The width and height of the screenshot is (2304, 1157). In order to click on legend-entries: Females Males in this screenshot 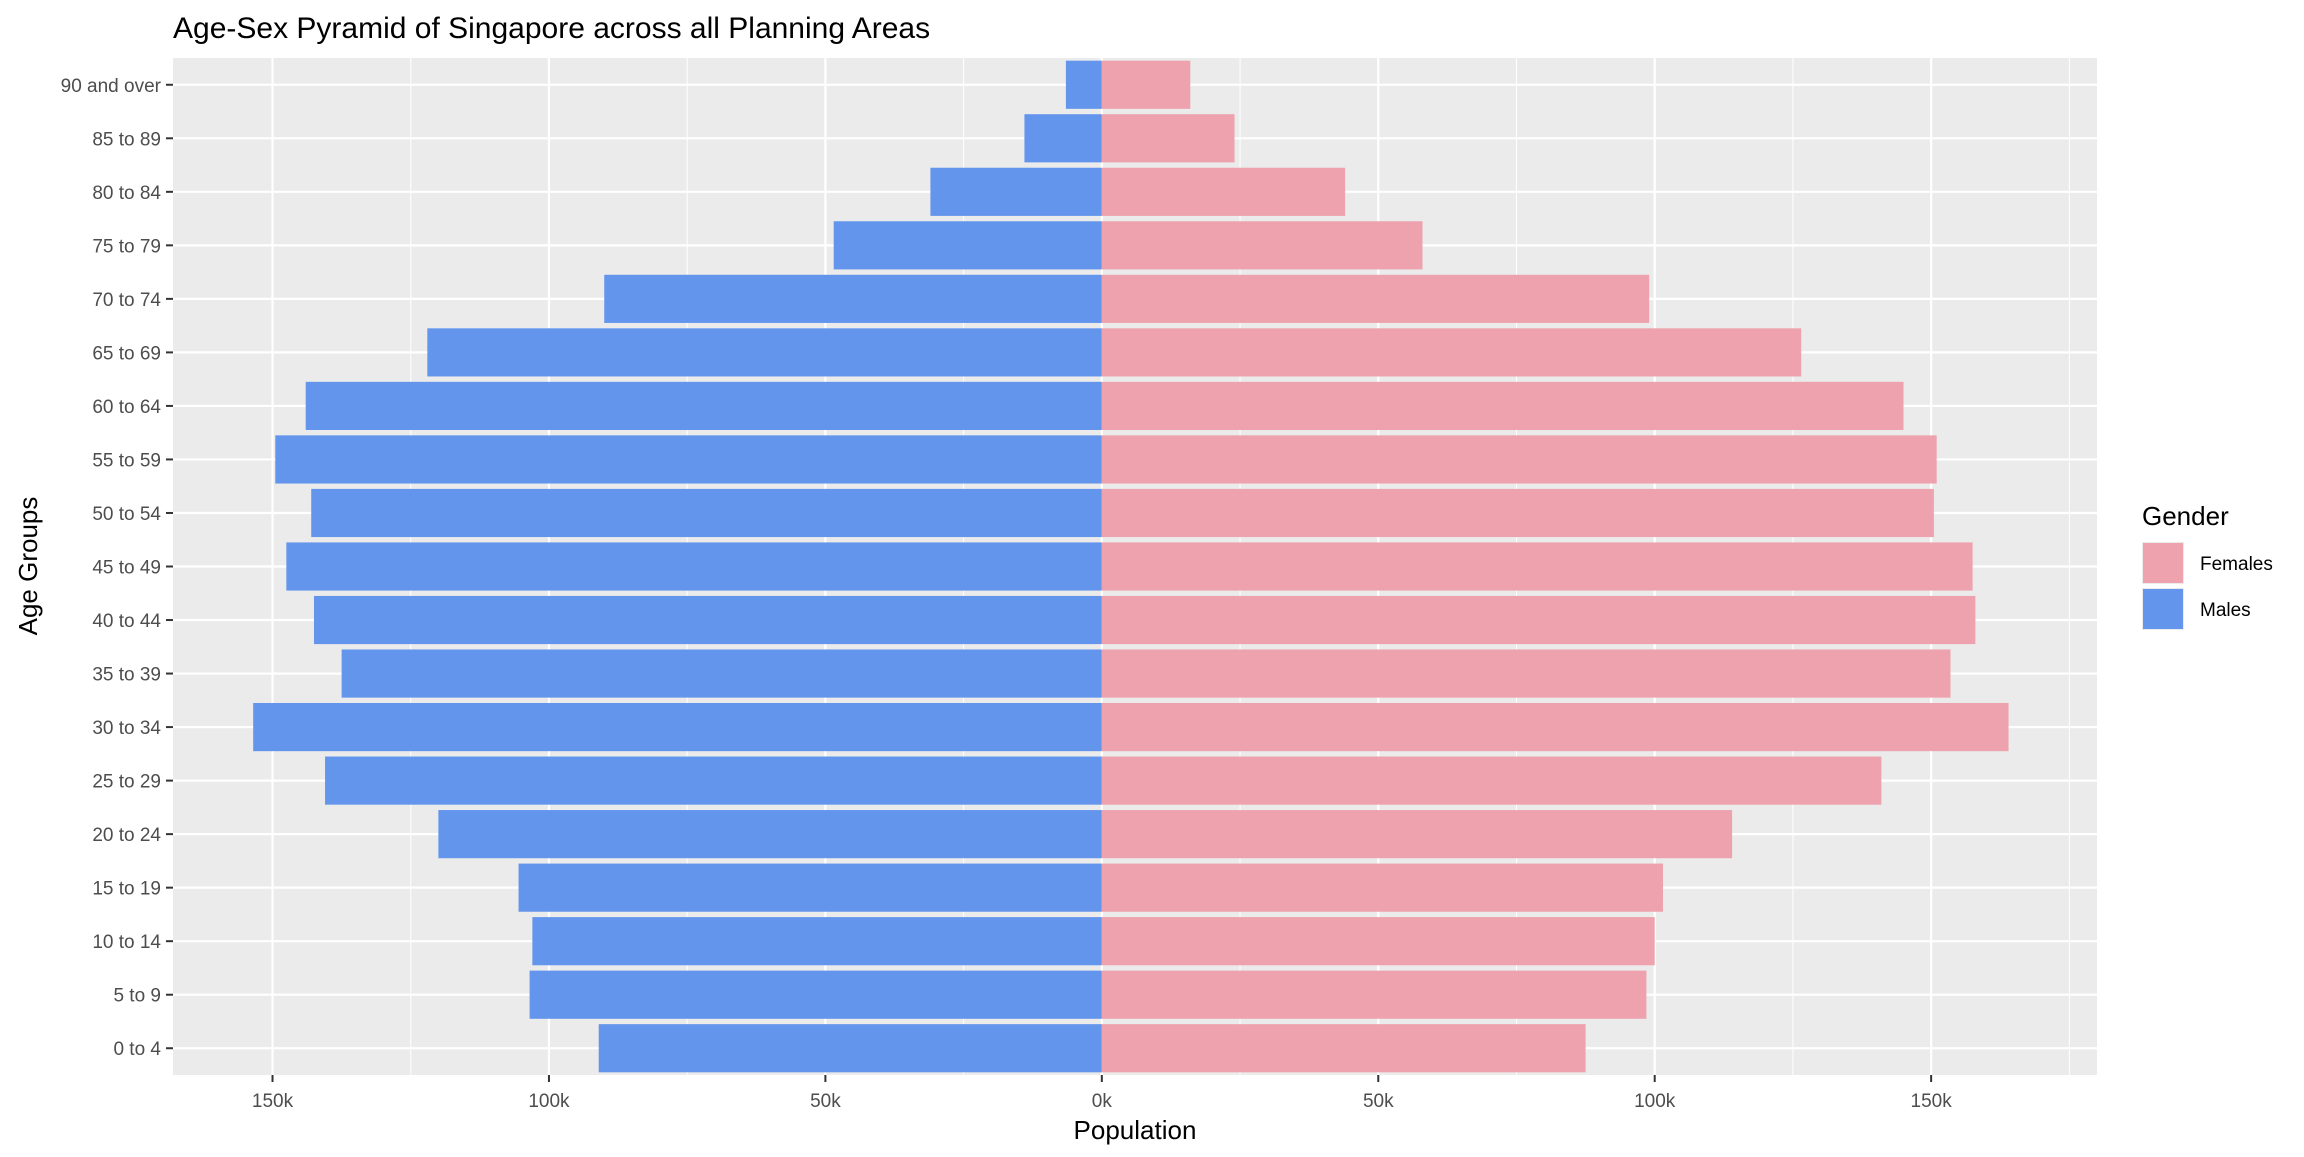, I will do `click(2207, 586)`.